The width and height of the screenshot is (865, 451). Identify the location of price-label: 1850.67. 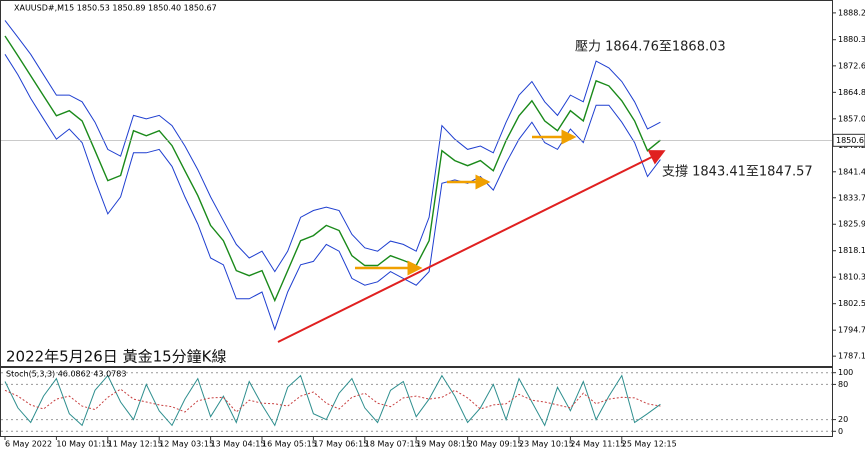
(850, 140).